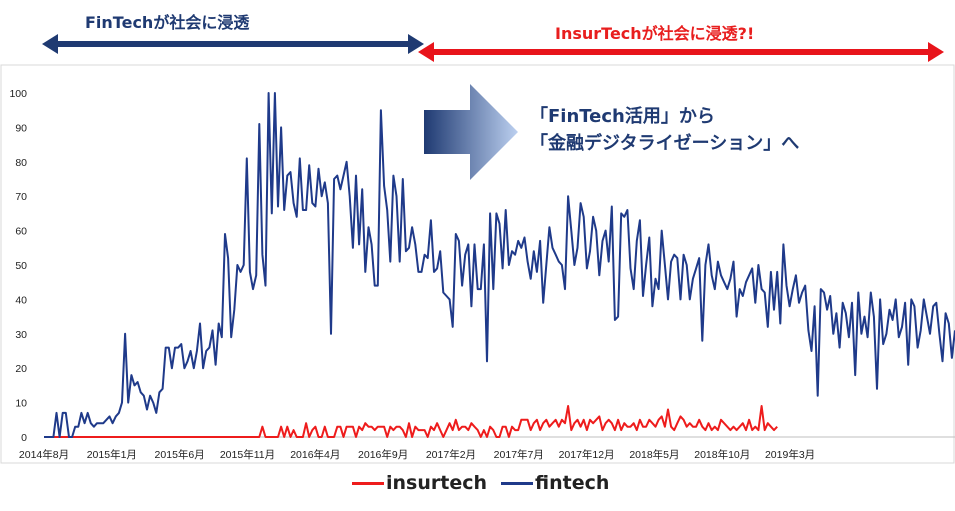 The height and width of the screenshot is (511, 955). I want to click on y-tick-label: 40, so click(21, 300).